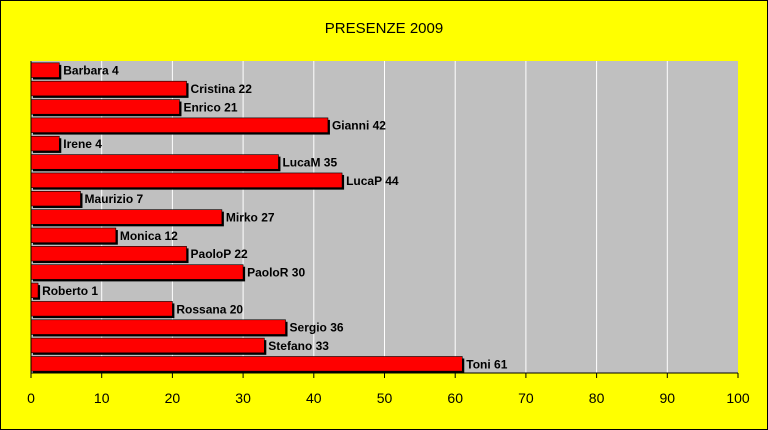 This screenshot has width=768, height=430. I want to click on bar-cristina, so click(108, 88).